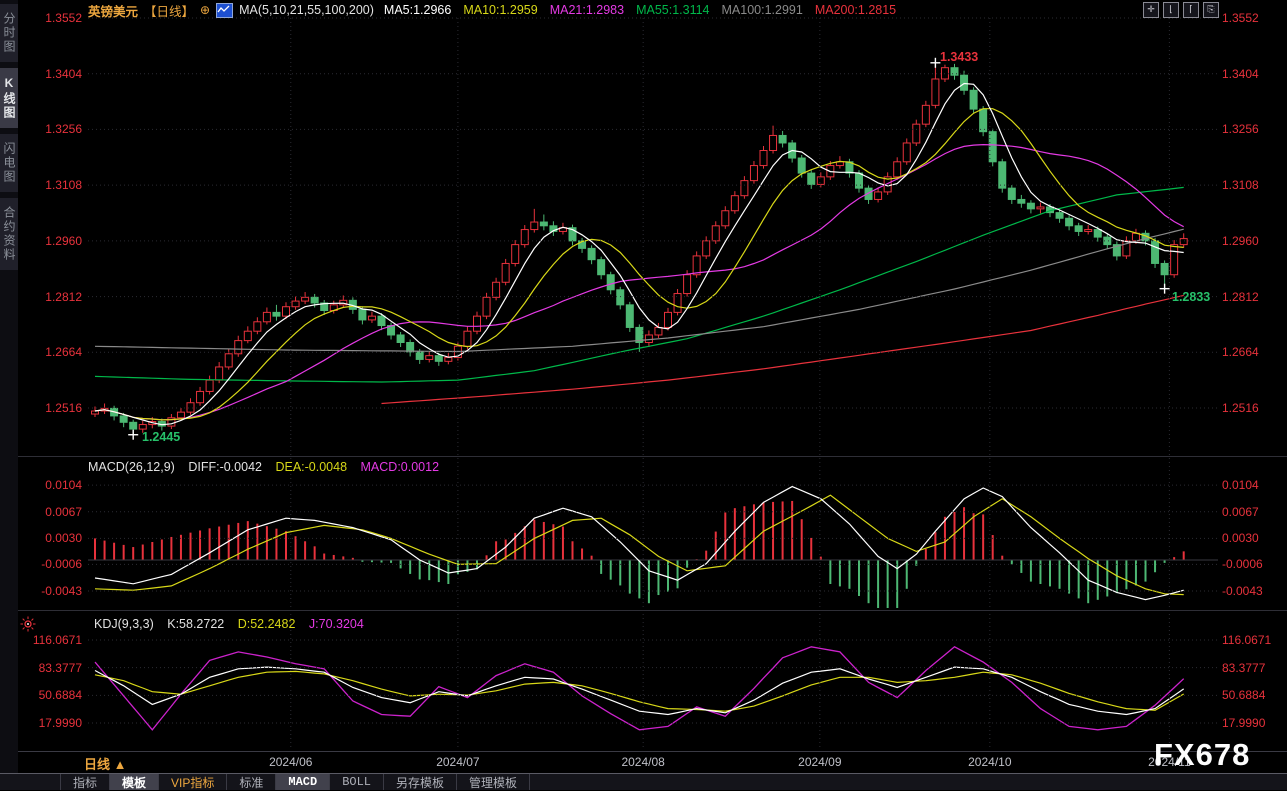  Describe the element at coordinates (28, 626) in the screenshot. I see `indicator-settings-icon` at that location.